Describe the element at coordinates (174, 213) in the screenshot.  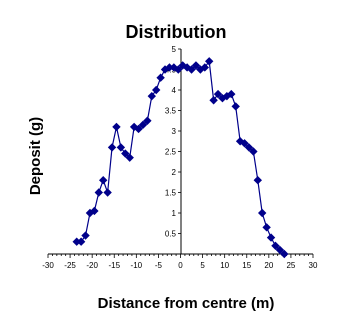
I see `y-tick-label: 1` at that location.